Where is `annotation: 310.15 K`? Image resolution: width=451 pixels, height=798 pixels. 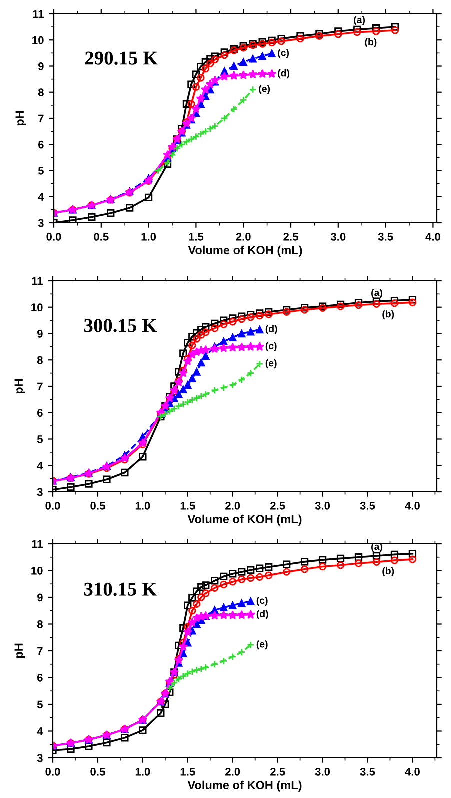 annotation: 310.15 K is located at coordinates (121, 589).